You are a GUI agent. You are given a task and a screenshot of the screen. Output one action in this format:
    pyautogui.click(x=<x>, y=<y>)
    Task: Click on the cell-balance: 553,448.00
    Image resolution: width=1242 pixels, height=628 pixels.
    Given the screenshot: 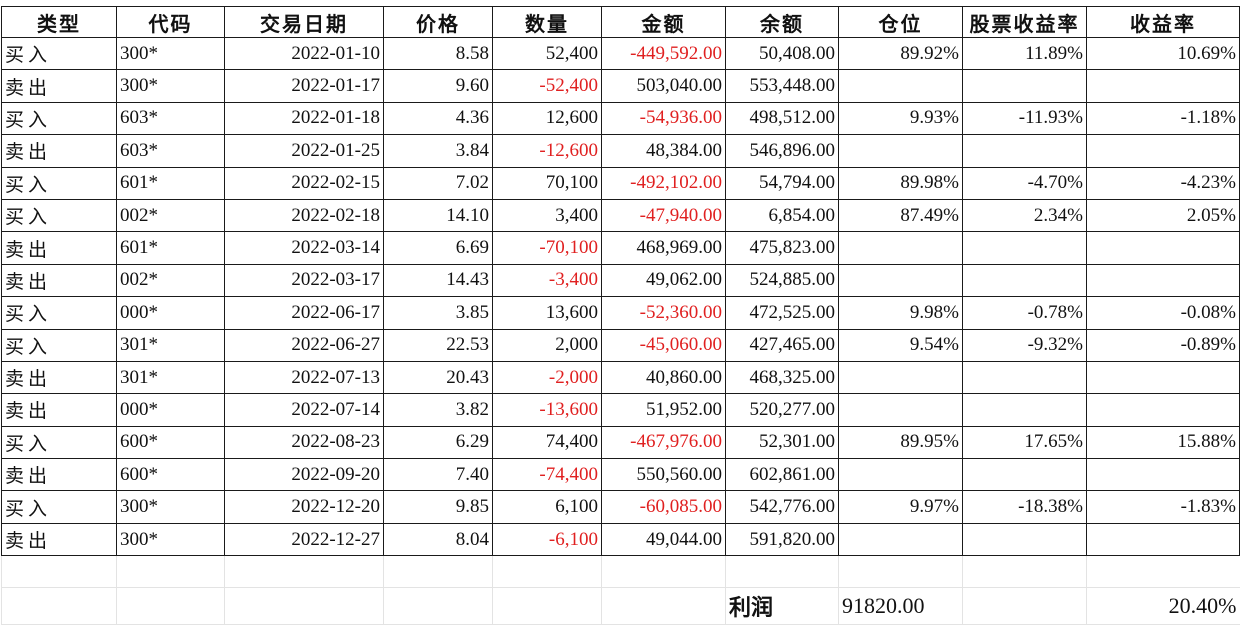 What is the action you would take?
    pyautogui.click(x=782, y=86)
    